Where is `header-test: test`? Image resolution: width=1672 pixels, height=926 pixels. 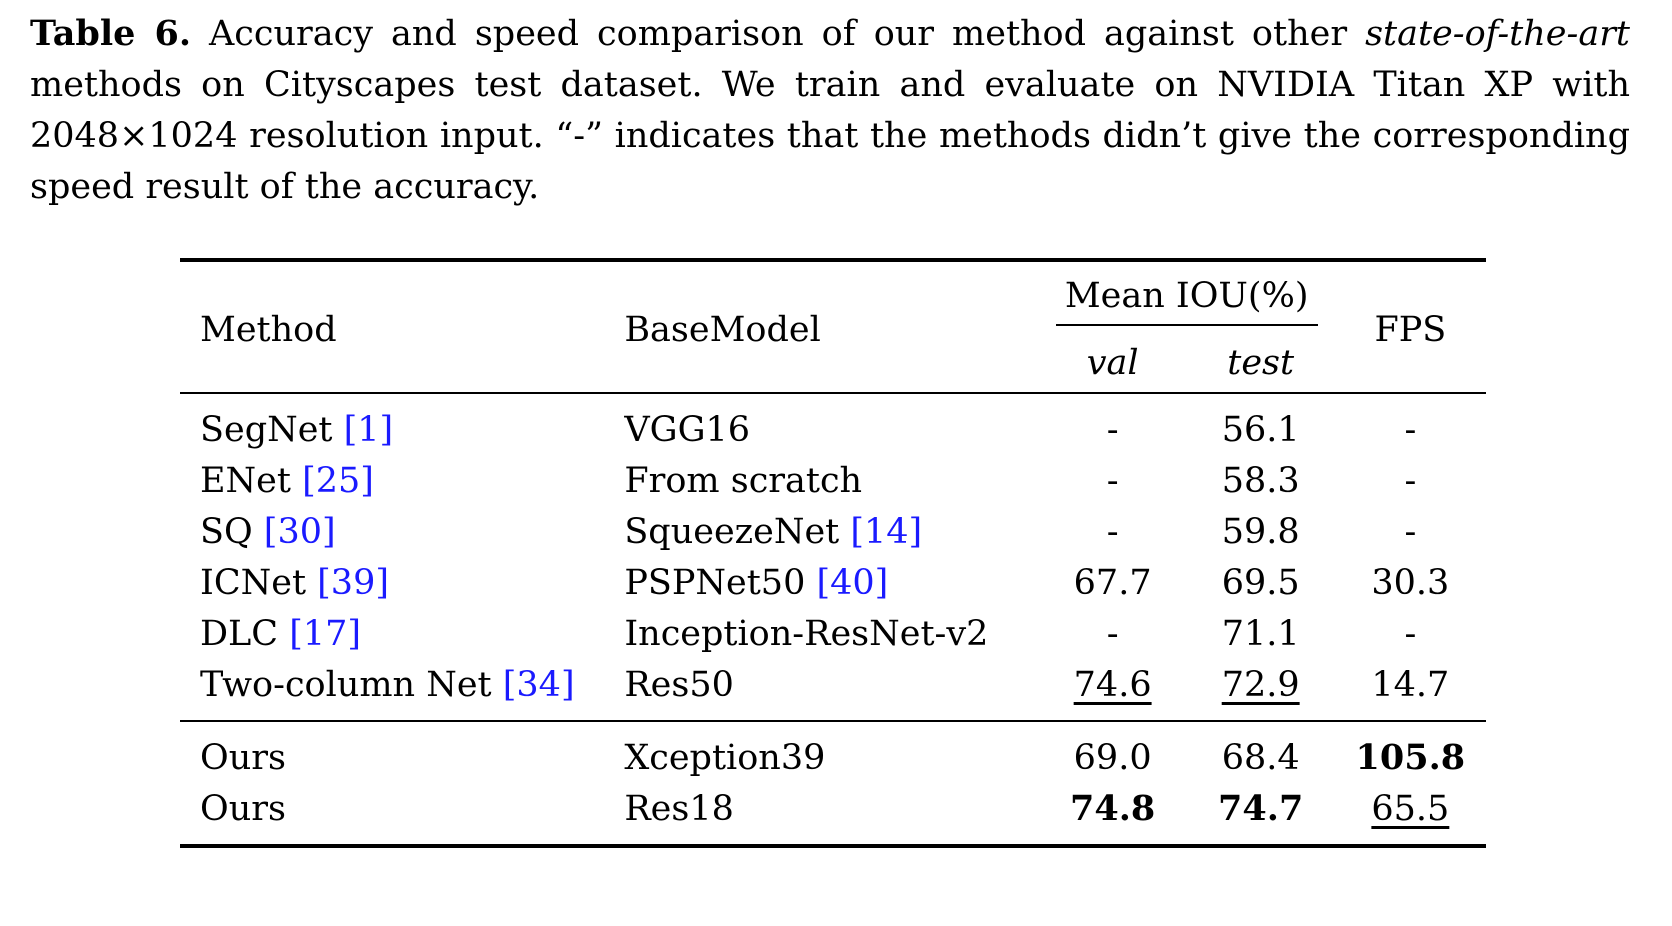 header-test: test is located at coordinates (1261, 363).